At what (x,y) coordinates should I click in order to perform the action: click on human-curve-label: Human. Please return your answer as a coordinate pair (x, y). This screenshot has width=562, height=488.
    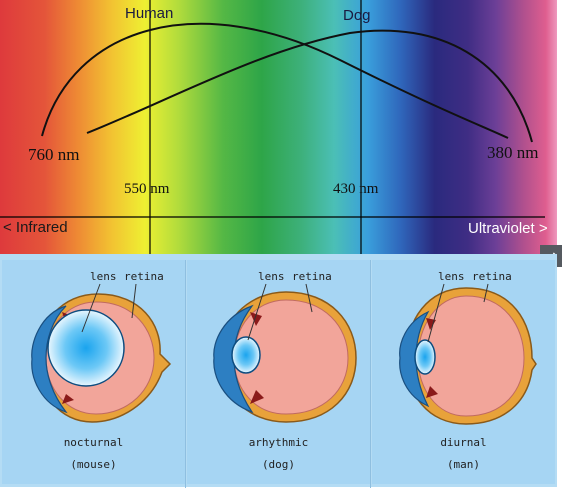
    Looking at the image, I should click on (149, 13).